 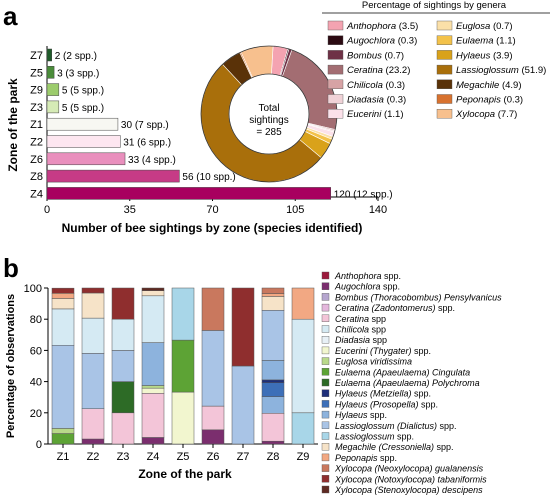 I want to click on species-legend-label: Megachile (Cressoniella) spp., so click(x=394, y=447).